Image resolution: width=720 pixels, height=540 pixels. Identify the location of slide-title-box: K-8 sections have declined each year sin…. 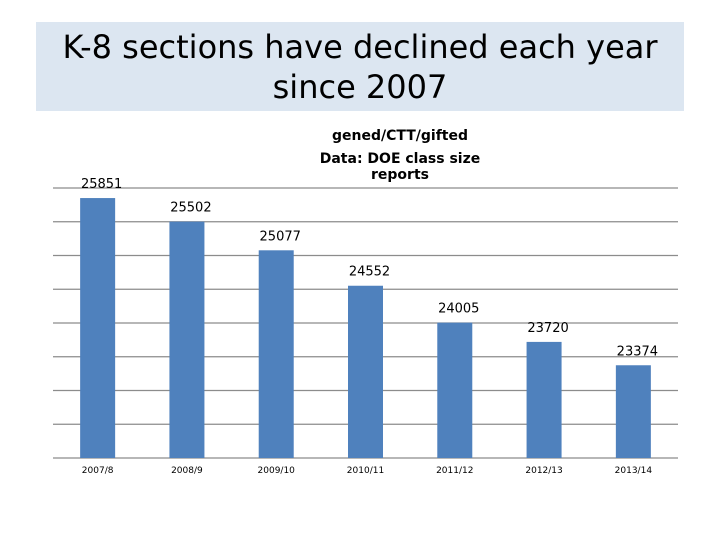
(360, 66).